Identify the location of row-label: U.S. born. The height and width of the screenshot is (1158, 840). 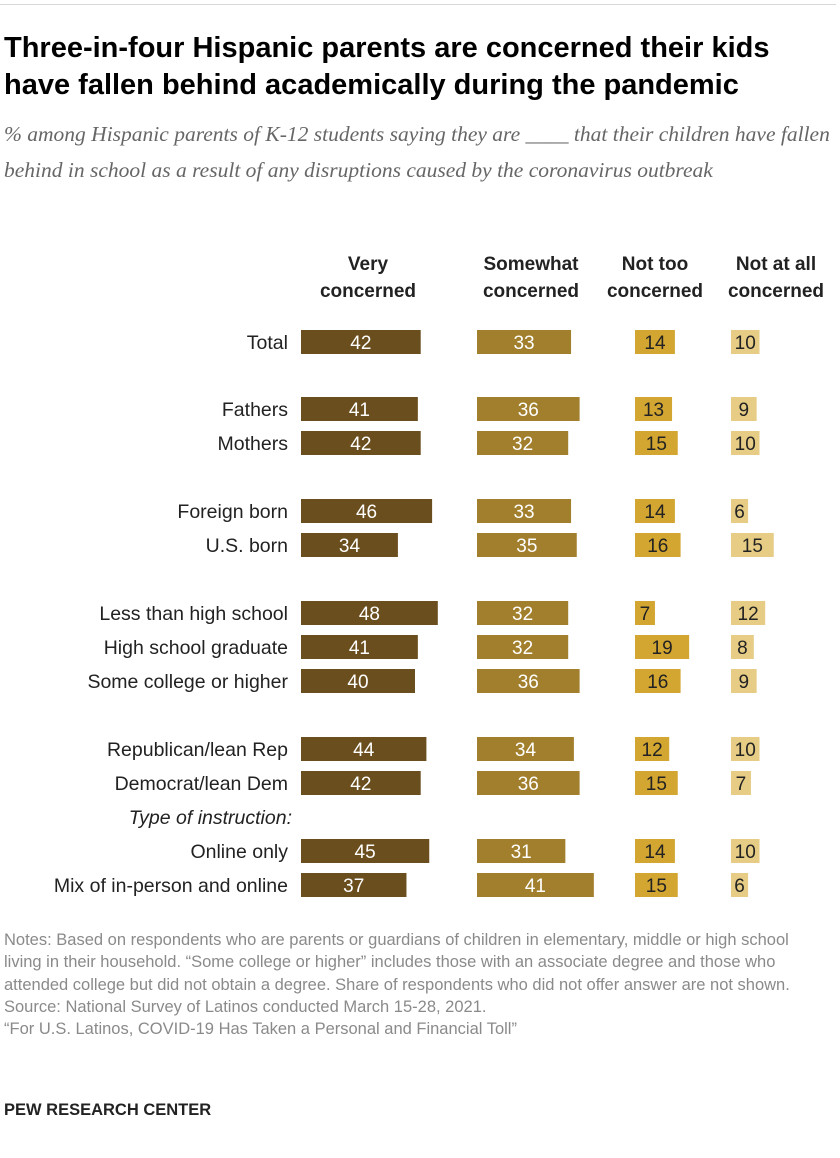
(247, 546).